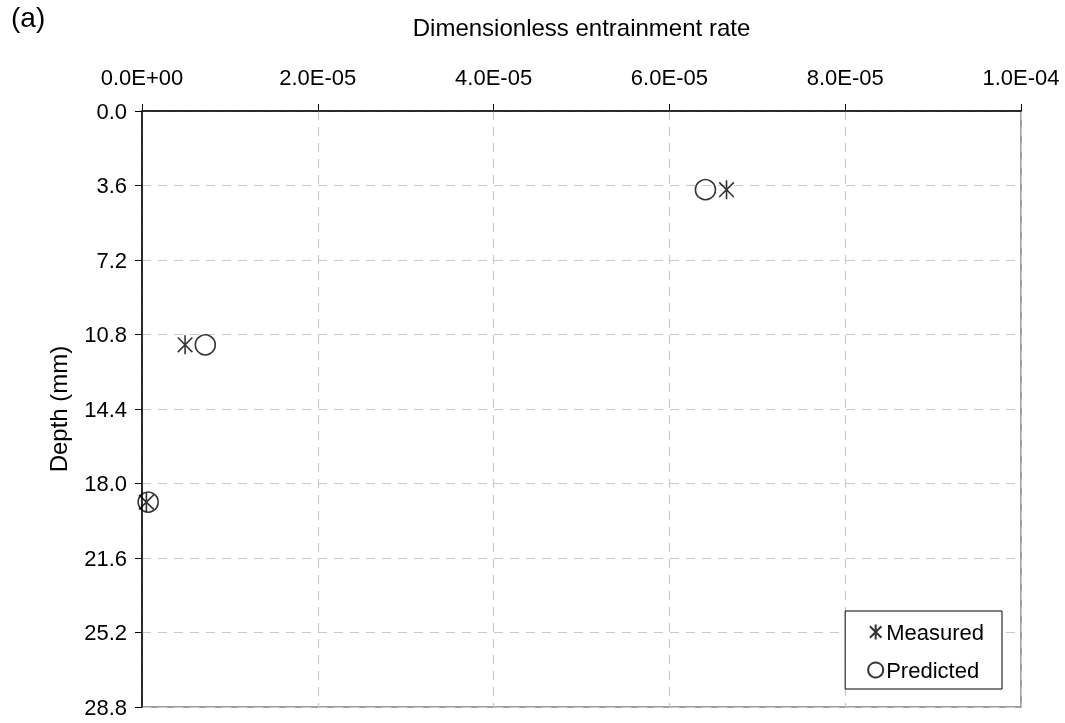 The width and height of the screenshot is (1065, 723). I want to click on y-tick-label: 0.0, so click(111, 111).